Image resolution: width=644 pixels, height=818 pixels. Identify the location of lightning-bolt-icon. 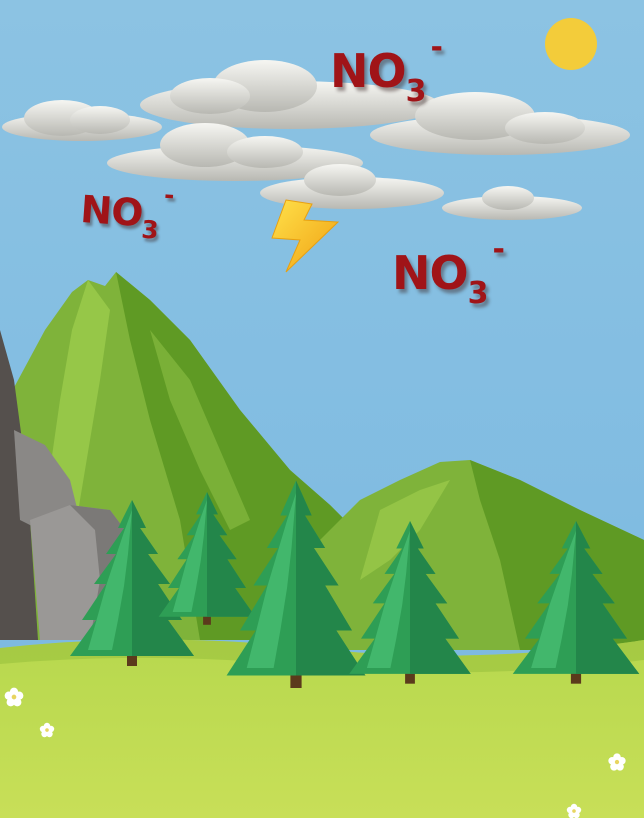
(305, 236).